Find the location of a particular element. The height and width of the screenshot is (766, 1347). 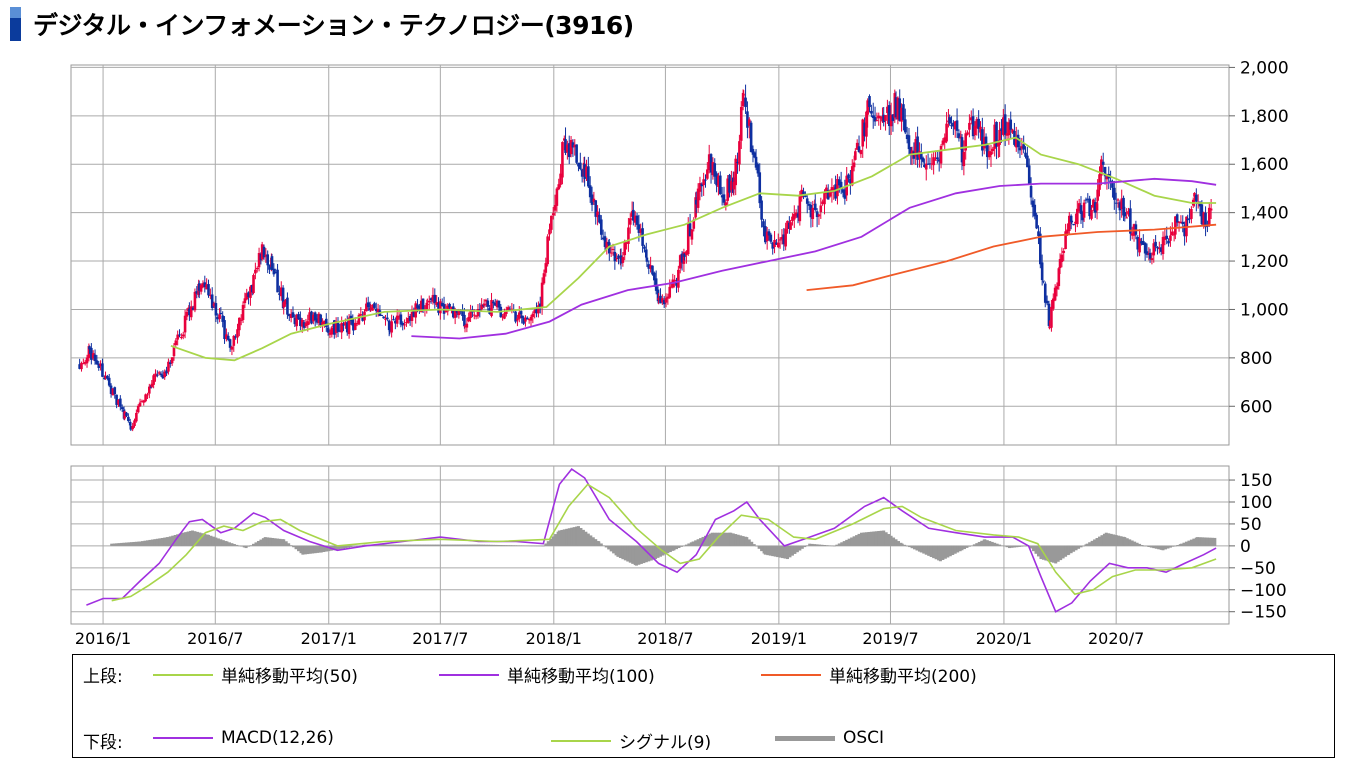

moving-average-line is located at coordinates (1011, 257).